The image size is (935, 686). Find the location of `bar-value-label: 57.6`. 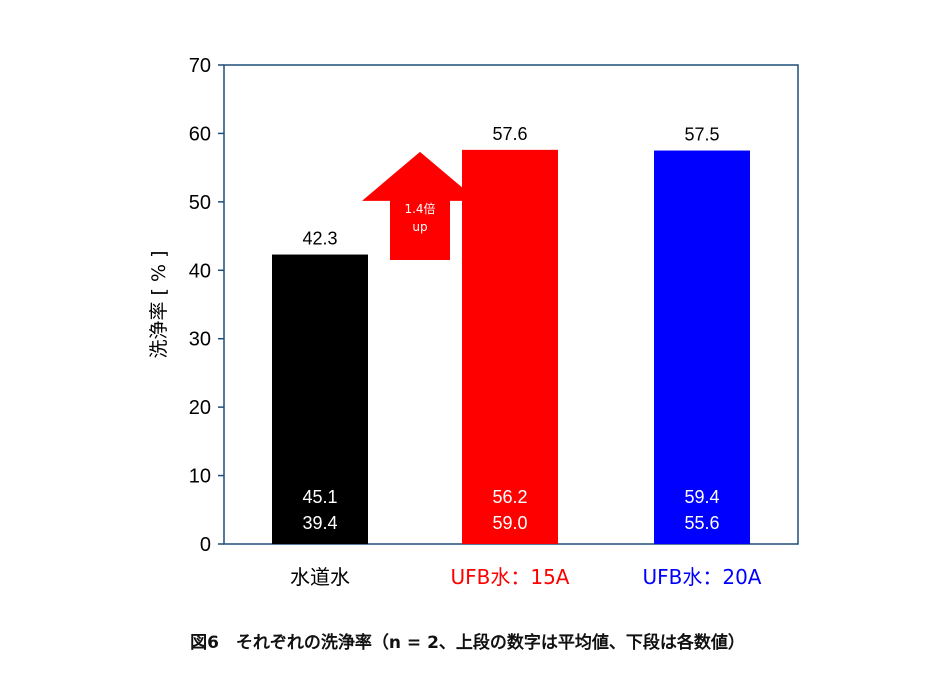

bar-value-label: 57.6 is located at coordinates (509, 134).